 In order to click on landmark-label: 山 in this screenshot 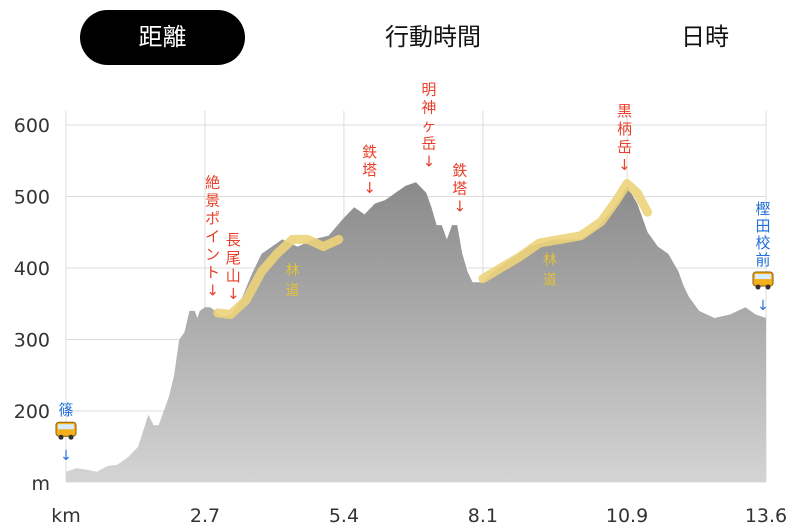, I will do `click(233, 276)`.